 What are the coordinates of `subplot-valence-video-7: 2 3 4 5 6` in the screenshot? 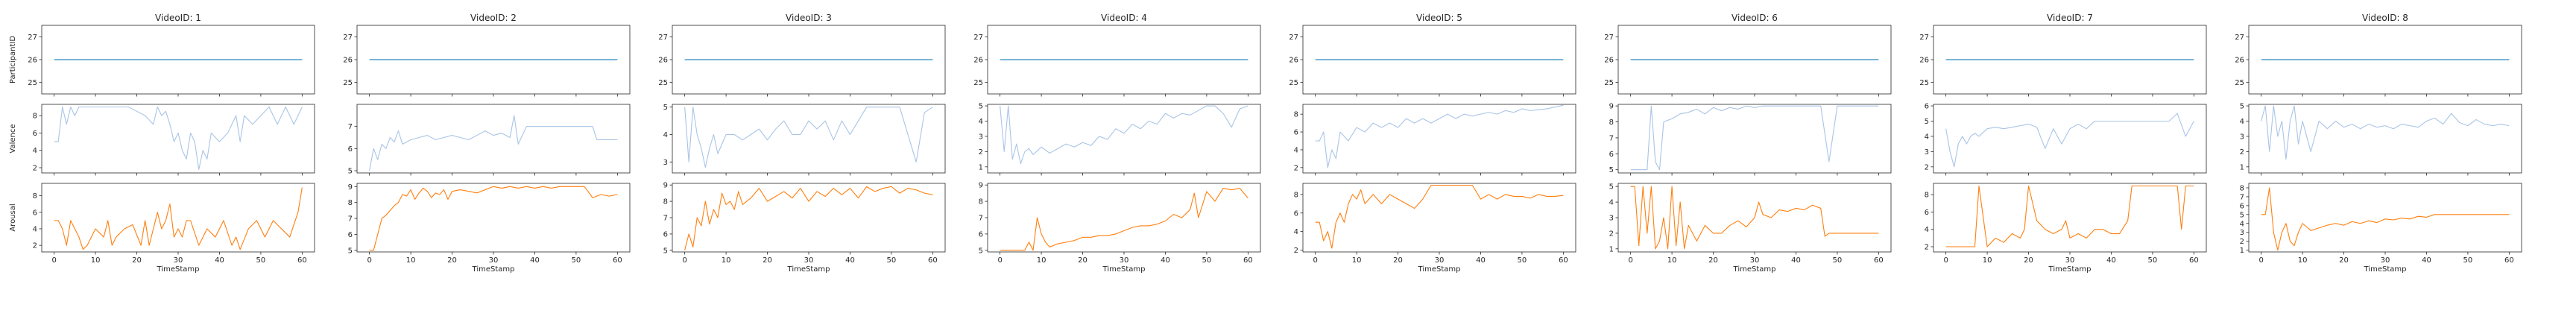 It's located at (2066, 139).